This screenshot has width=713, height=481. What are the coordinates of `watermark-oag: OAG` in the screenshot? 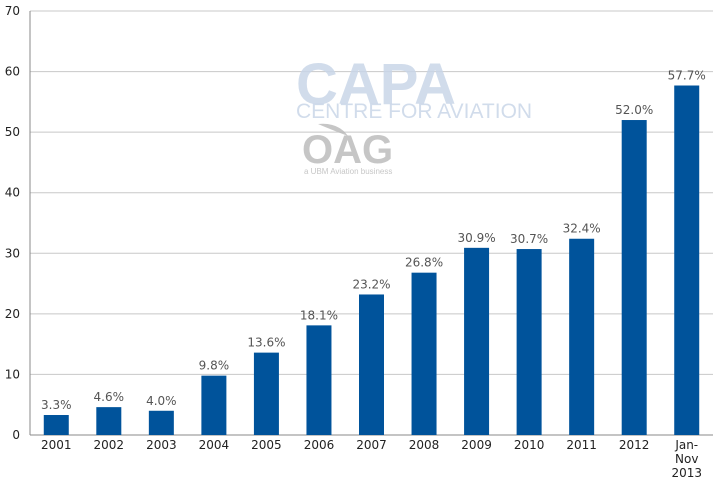 It's located at (347, 150).